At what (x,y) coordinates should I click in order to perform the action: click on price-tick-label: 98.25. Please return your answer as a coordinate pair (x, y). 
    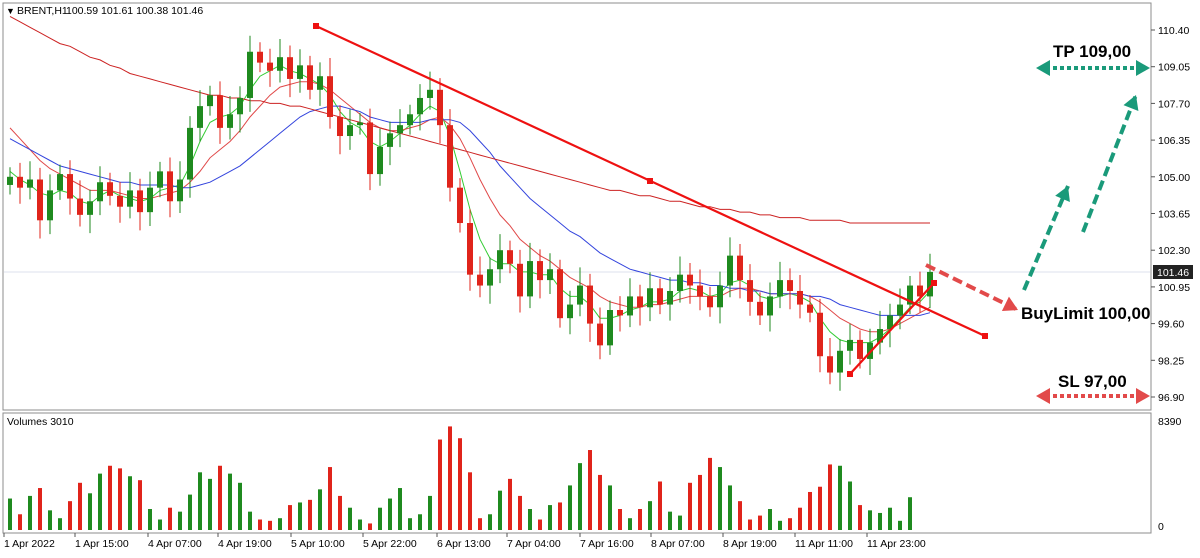
    Looking at the image, I should click on (1171, 361).